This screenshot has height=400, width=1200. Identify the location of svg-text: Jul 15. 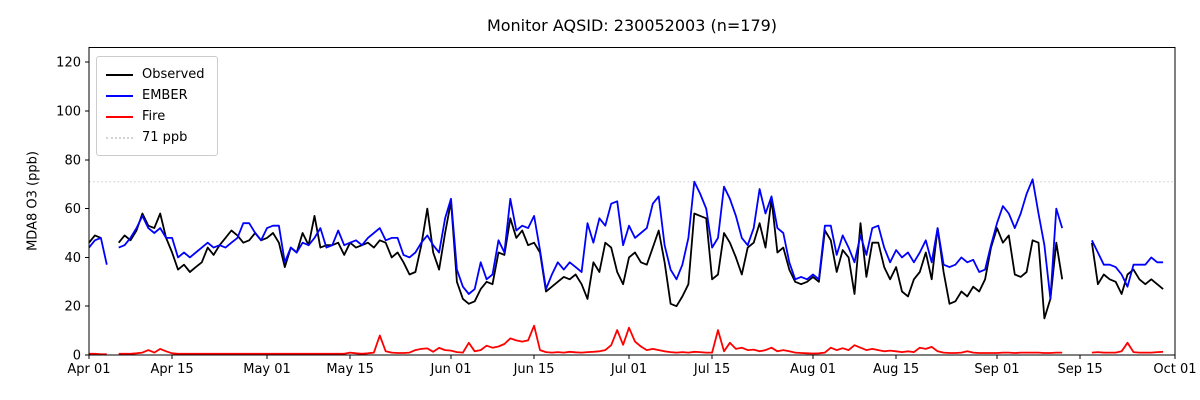
(711, 369).